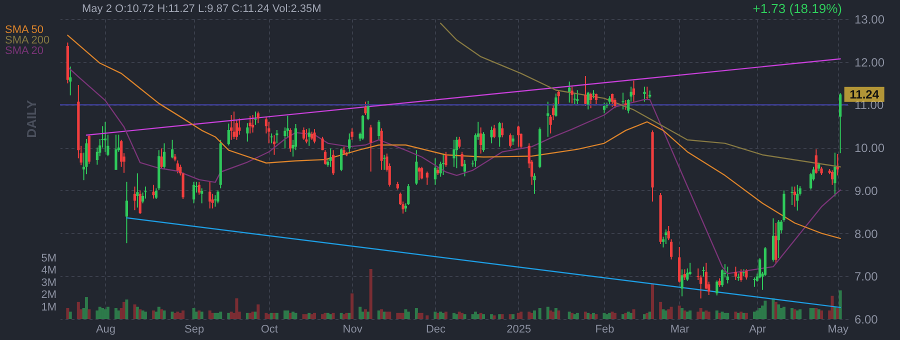 Image resolution: width=900 pixels, height=340 pixels. I want to click on text: +1.73 (18.19%), so click(797, 8).